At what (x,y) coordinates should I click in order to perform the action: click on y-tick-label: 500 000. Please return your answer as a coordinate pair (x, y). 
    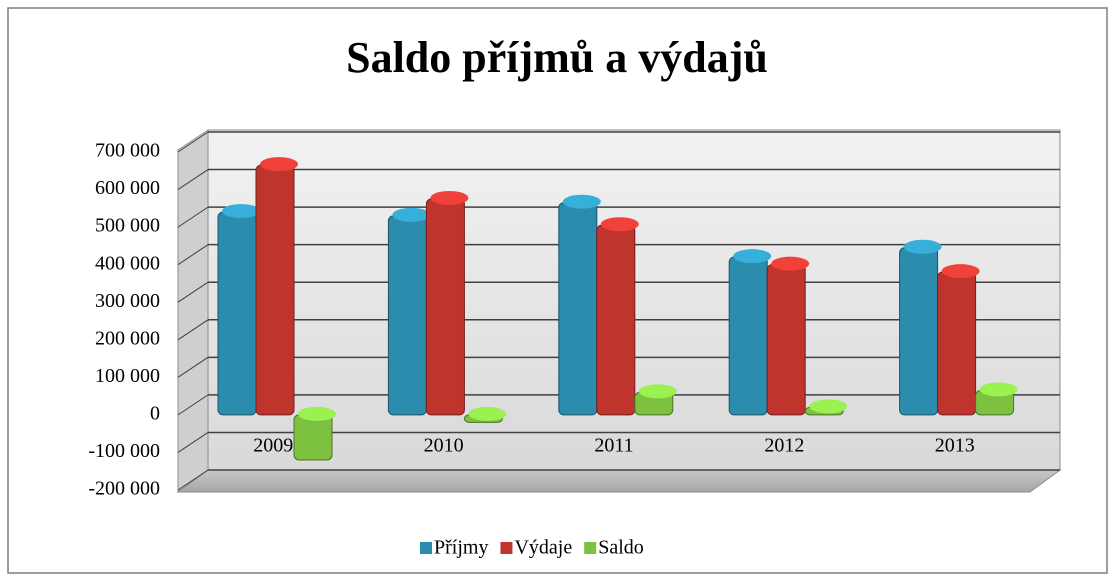
    Looking at the image, I should click on (127, 226).